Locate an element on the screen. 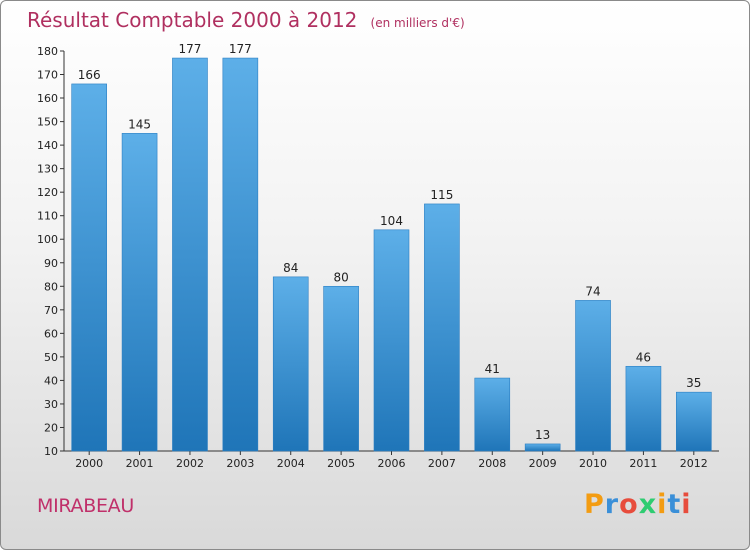  y-tick-label: 10 is located at coordinates (51, 451).